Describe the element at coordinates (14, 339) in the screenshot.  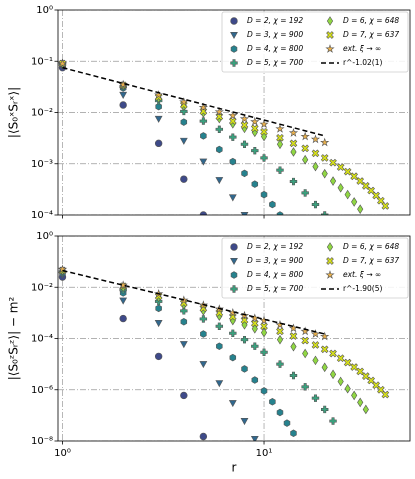
I see `y-axis-label: |⟨S₀ᶻSᵣᶻ⟩| − m²` at that location.